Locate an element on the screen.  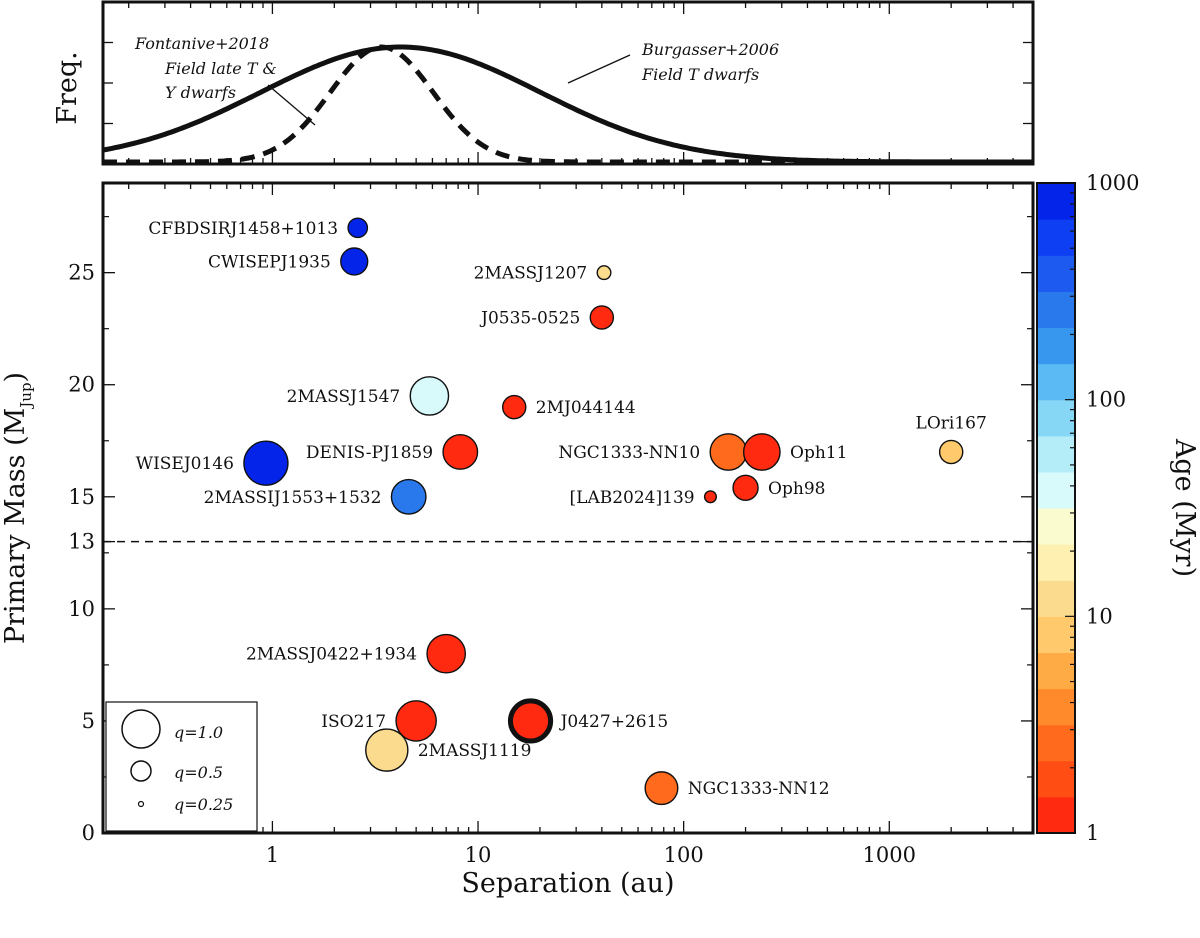
point-label-lori167: LOri167 is located at coordinates (951, 423).